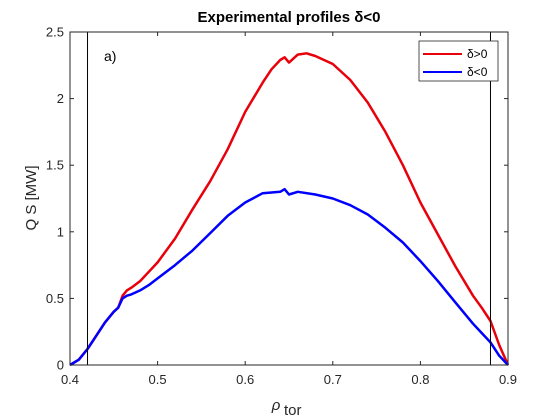  I want to click on x-axis-label-main: ρ, so click(276, 405).